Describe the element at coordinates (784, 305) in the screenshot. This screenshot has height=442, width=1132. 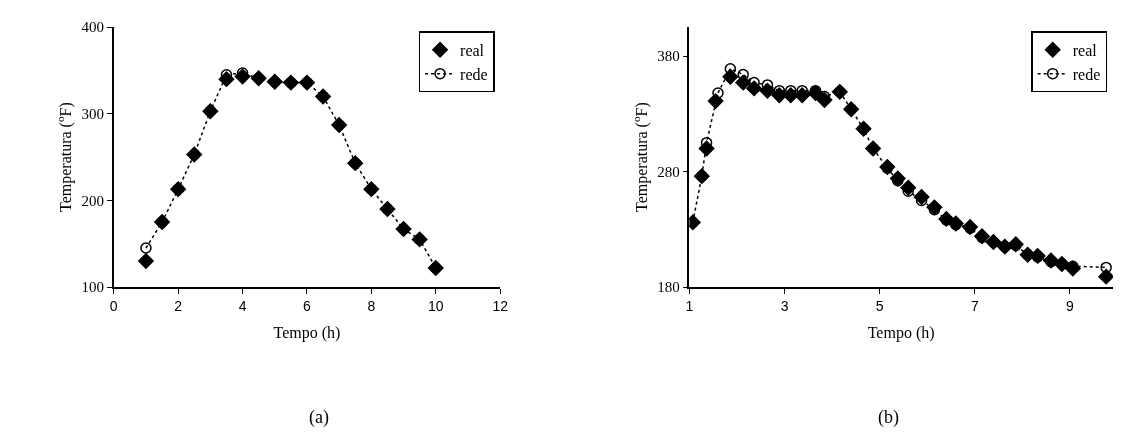
I see `x-tick-label: 3` at that location.